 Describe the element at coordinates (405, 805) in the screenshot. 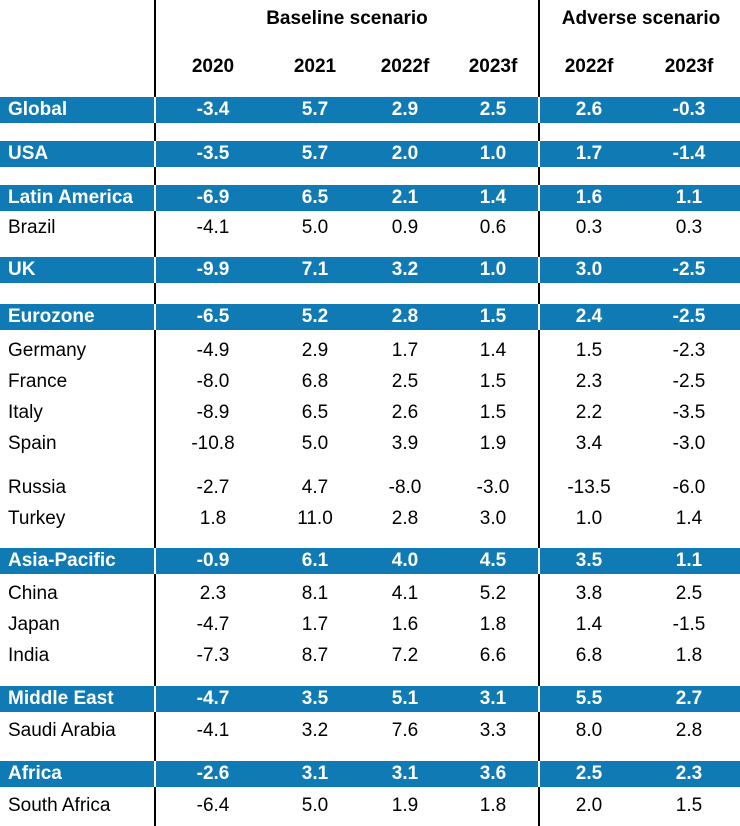

I see `value-cell: 1.9` at that location.